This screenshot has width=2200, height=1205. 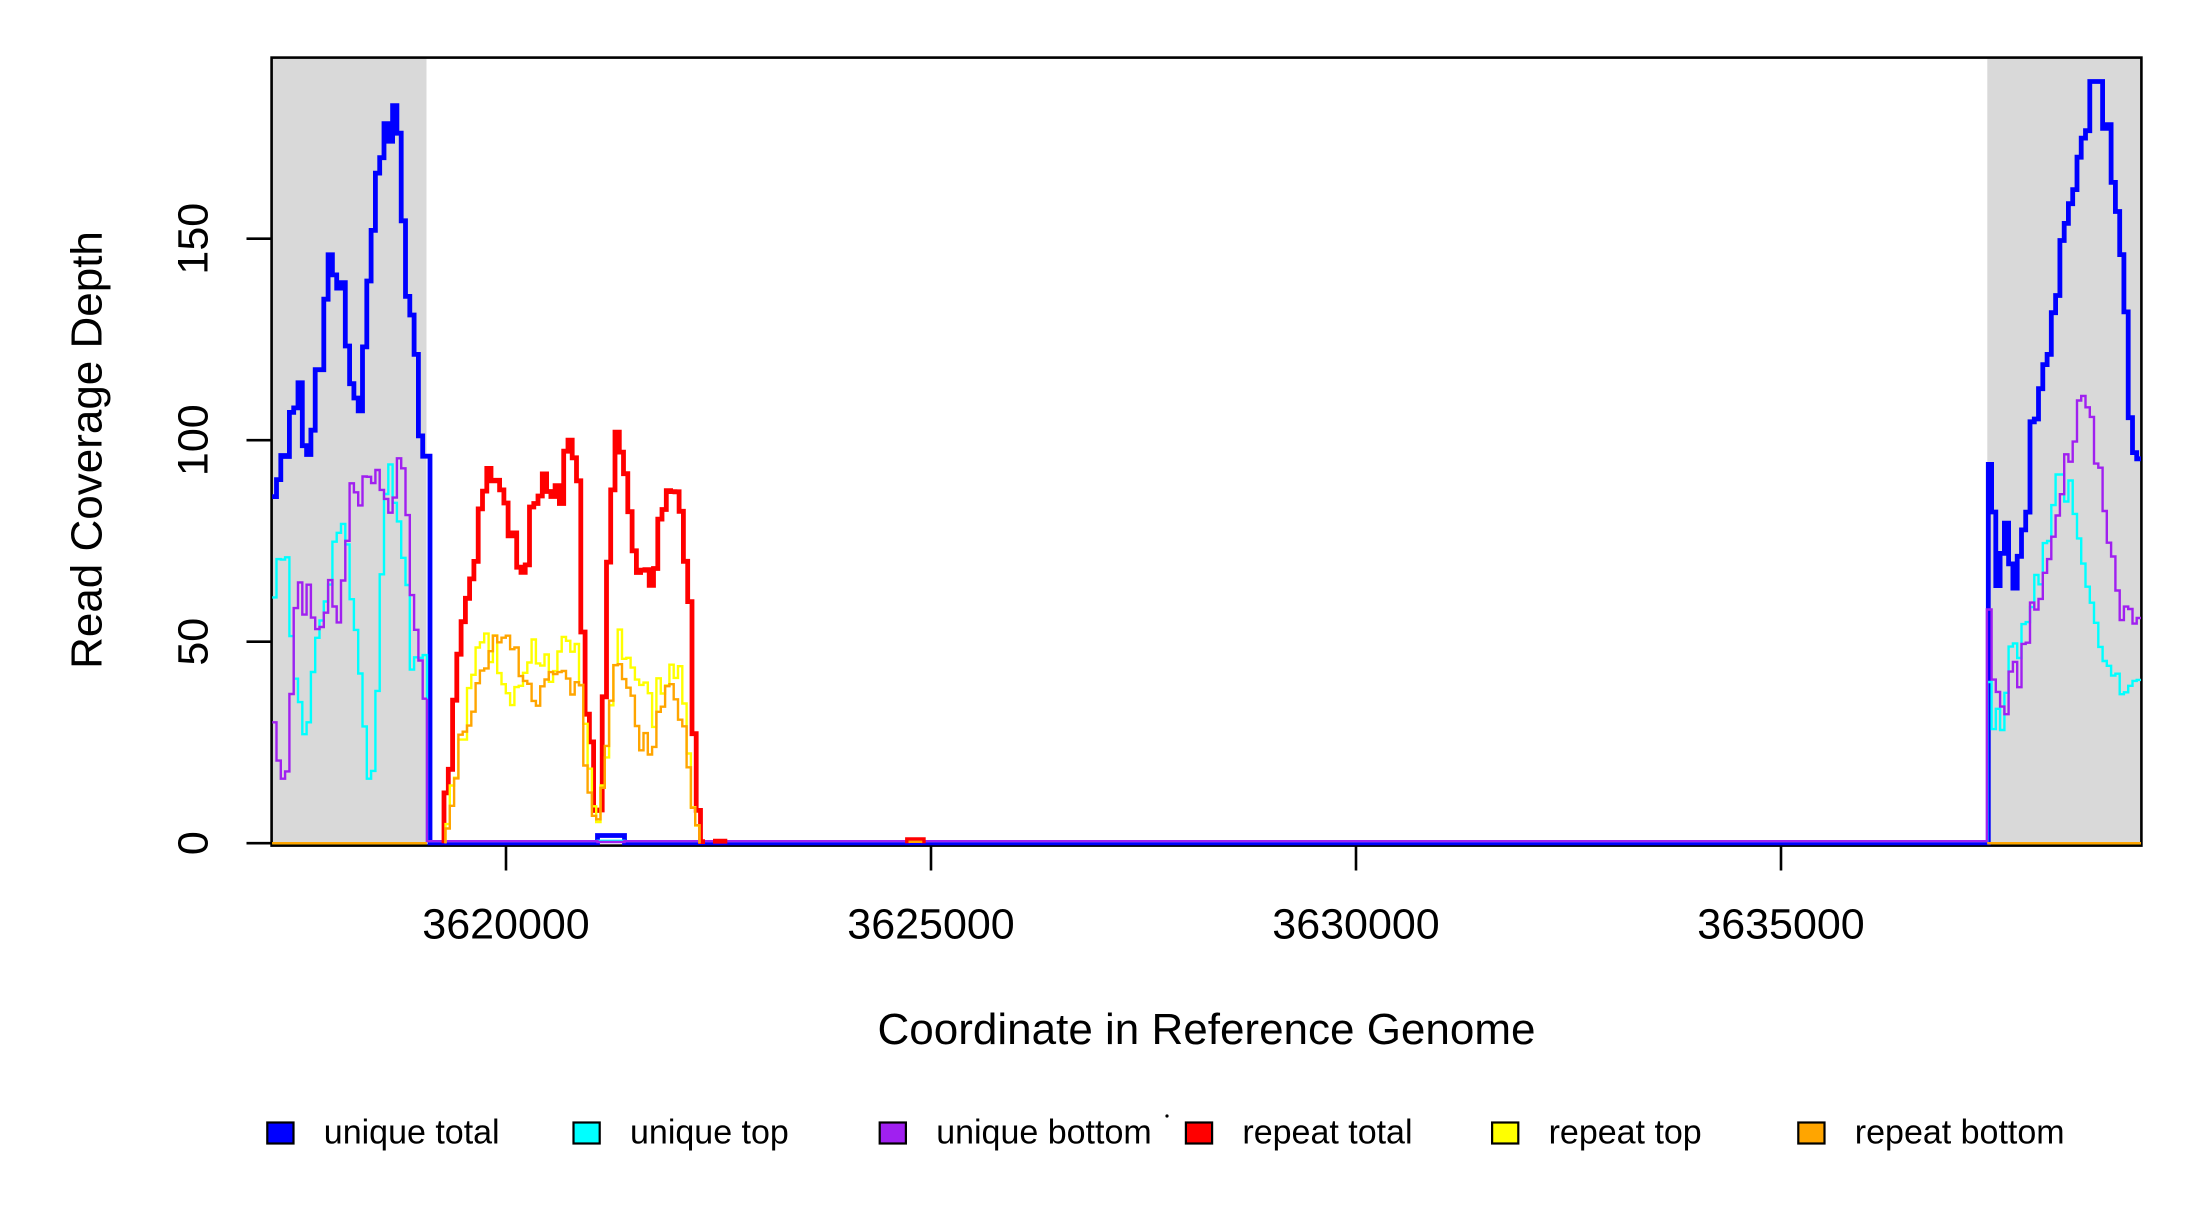 What do you see at coordinates (505, 925) in the screenshot?
I see `svg-text: 3620000` at bounding box center [505, 925].